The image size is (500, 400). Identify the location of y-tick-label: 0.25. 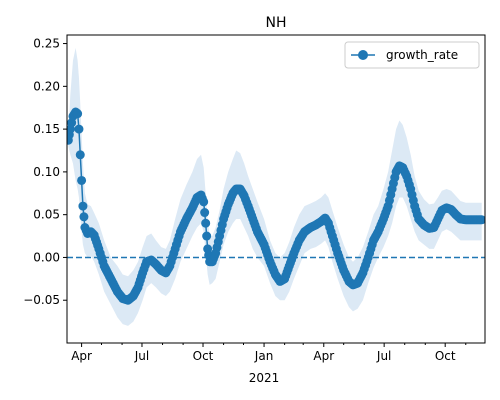
(46, 44).